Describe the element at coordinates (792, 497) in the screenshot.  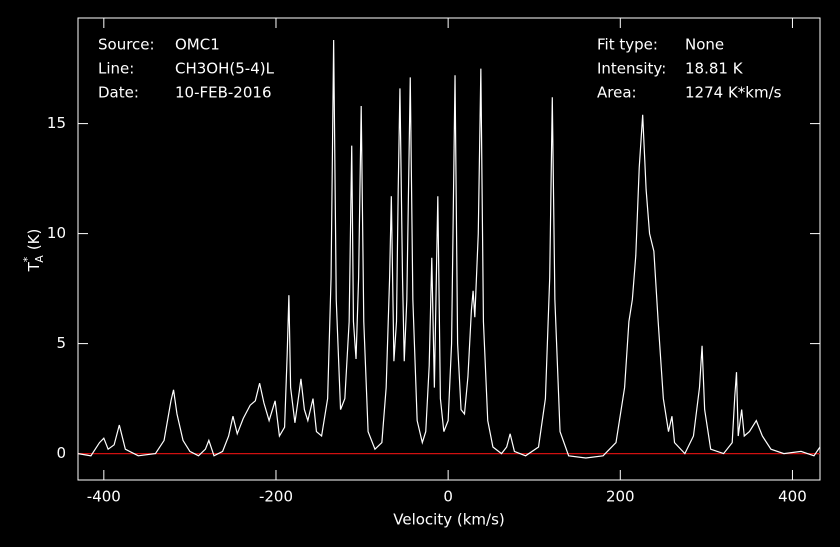
I see `x-tick-label: 400` at that location.